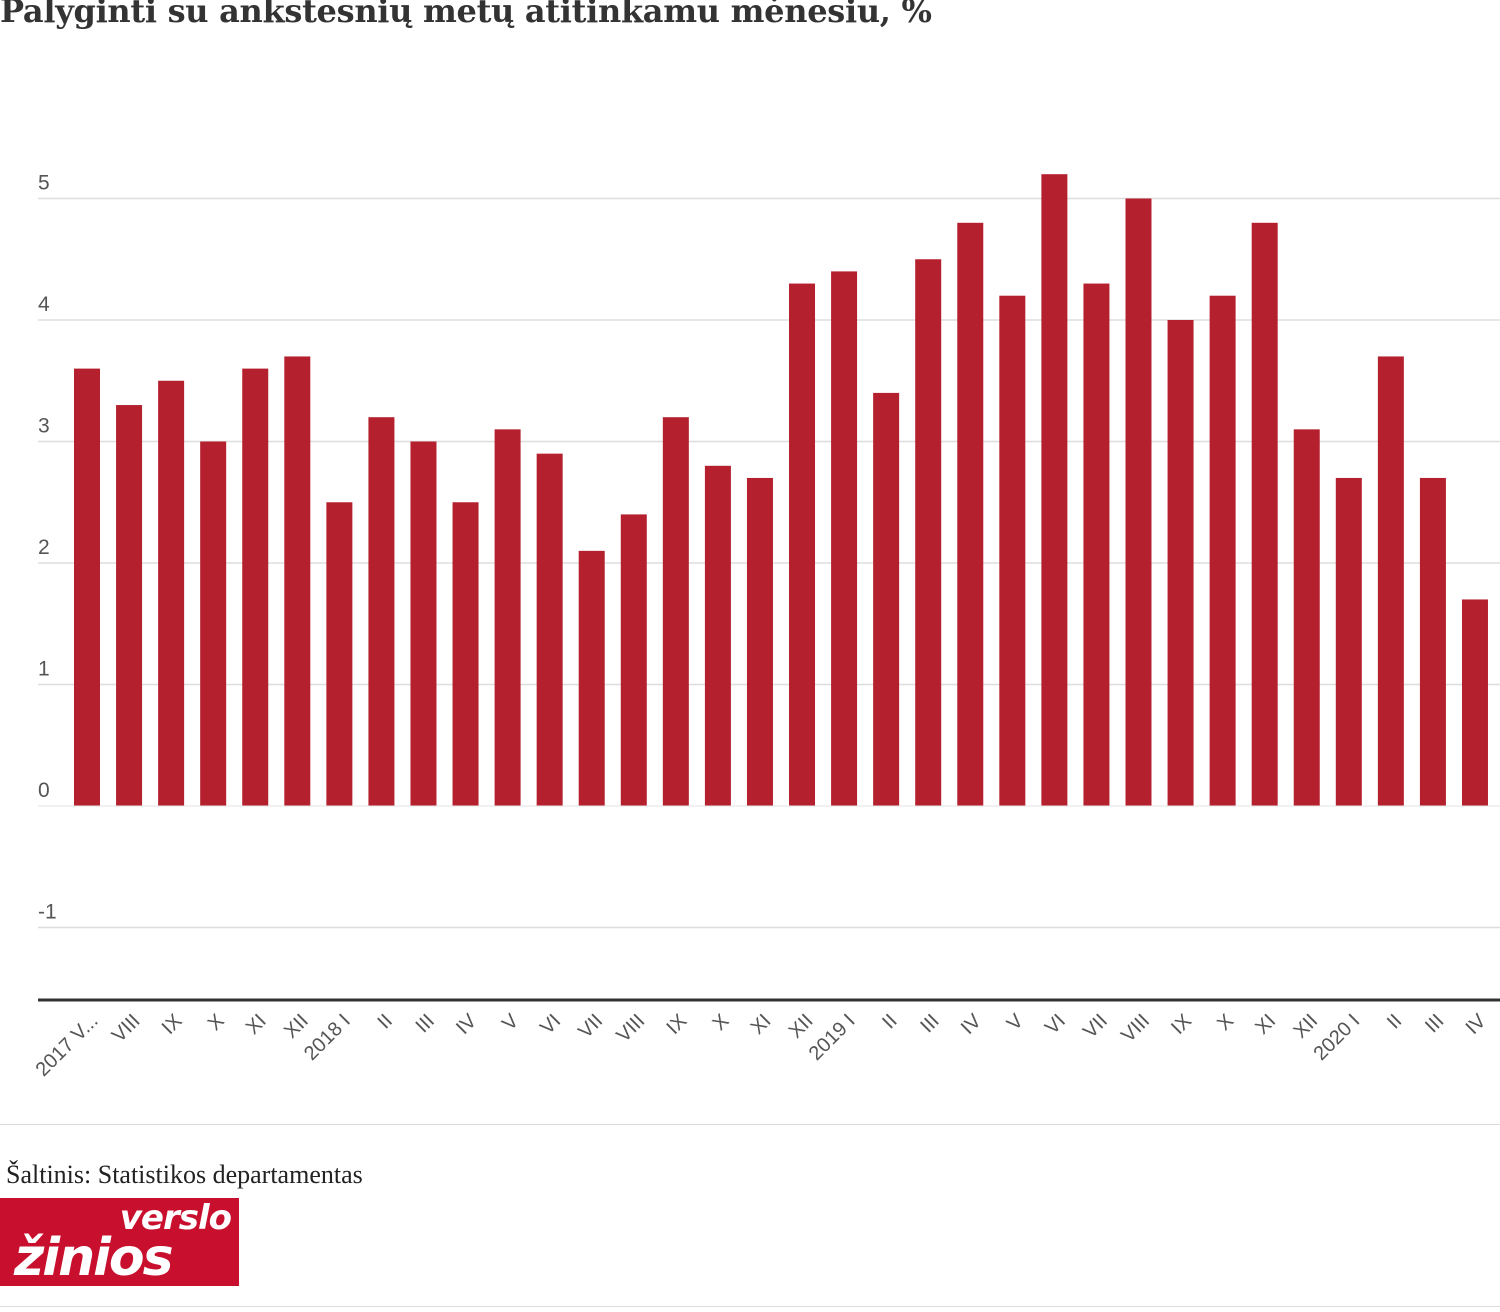  Describe the element at coordinates (832, 1037) in the screenshot. I see `x-tick-label: 2019 I` at that location.